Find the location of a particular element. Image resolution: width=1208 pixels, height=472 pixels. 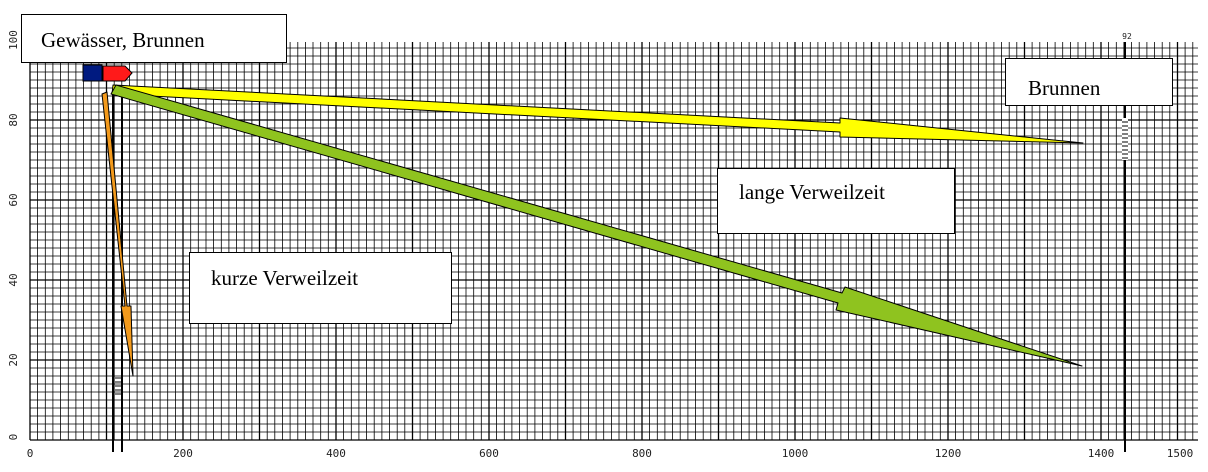

x-tick-200: 200 is located at coordinates (183, 453).